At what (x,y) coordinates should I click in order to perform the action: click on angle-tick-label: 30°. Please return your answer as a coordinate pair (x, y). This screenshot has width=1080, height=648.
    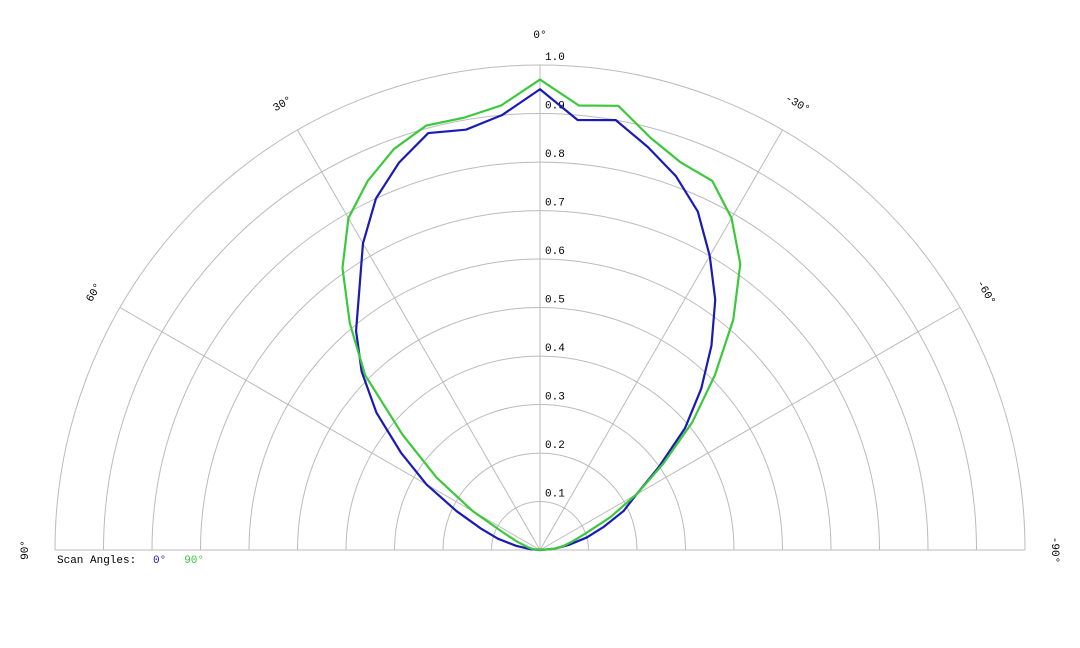
    Looking at the image, I should click on (282, 105).